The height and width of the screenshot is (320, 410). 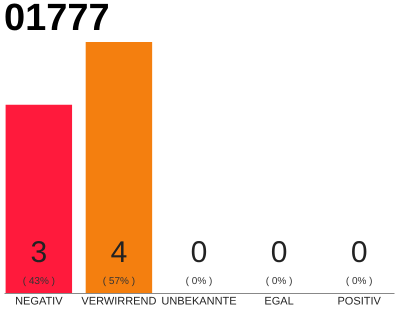 What do you see at coordinates (118, 302) in the screenshot?
I see `x-tick-label: VERWIRREND` at bounding box center [118, 302].